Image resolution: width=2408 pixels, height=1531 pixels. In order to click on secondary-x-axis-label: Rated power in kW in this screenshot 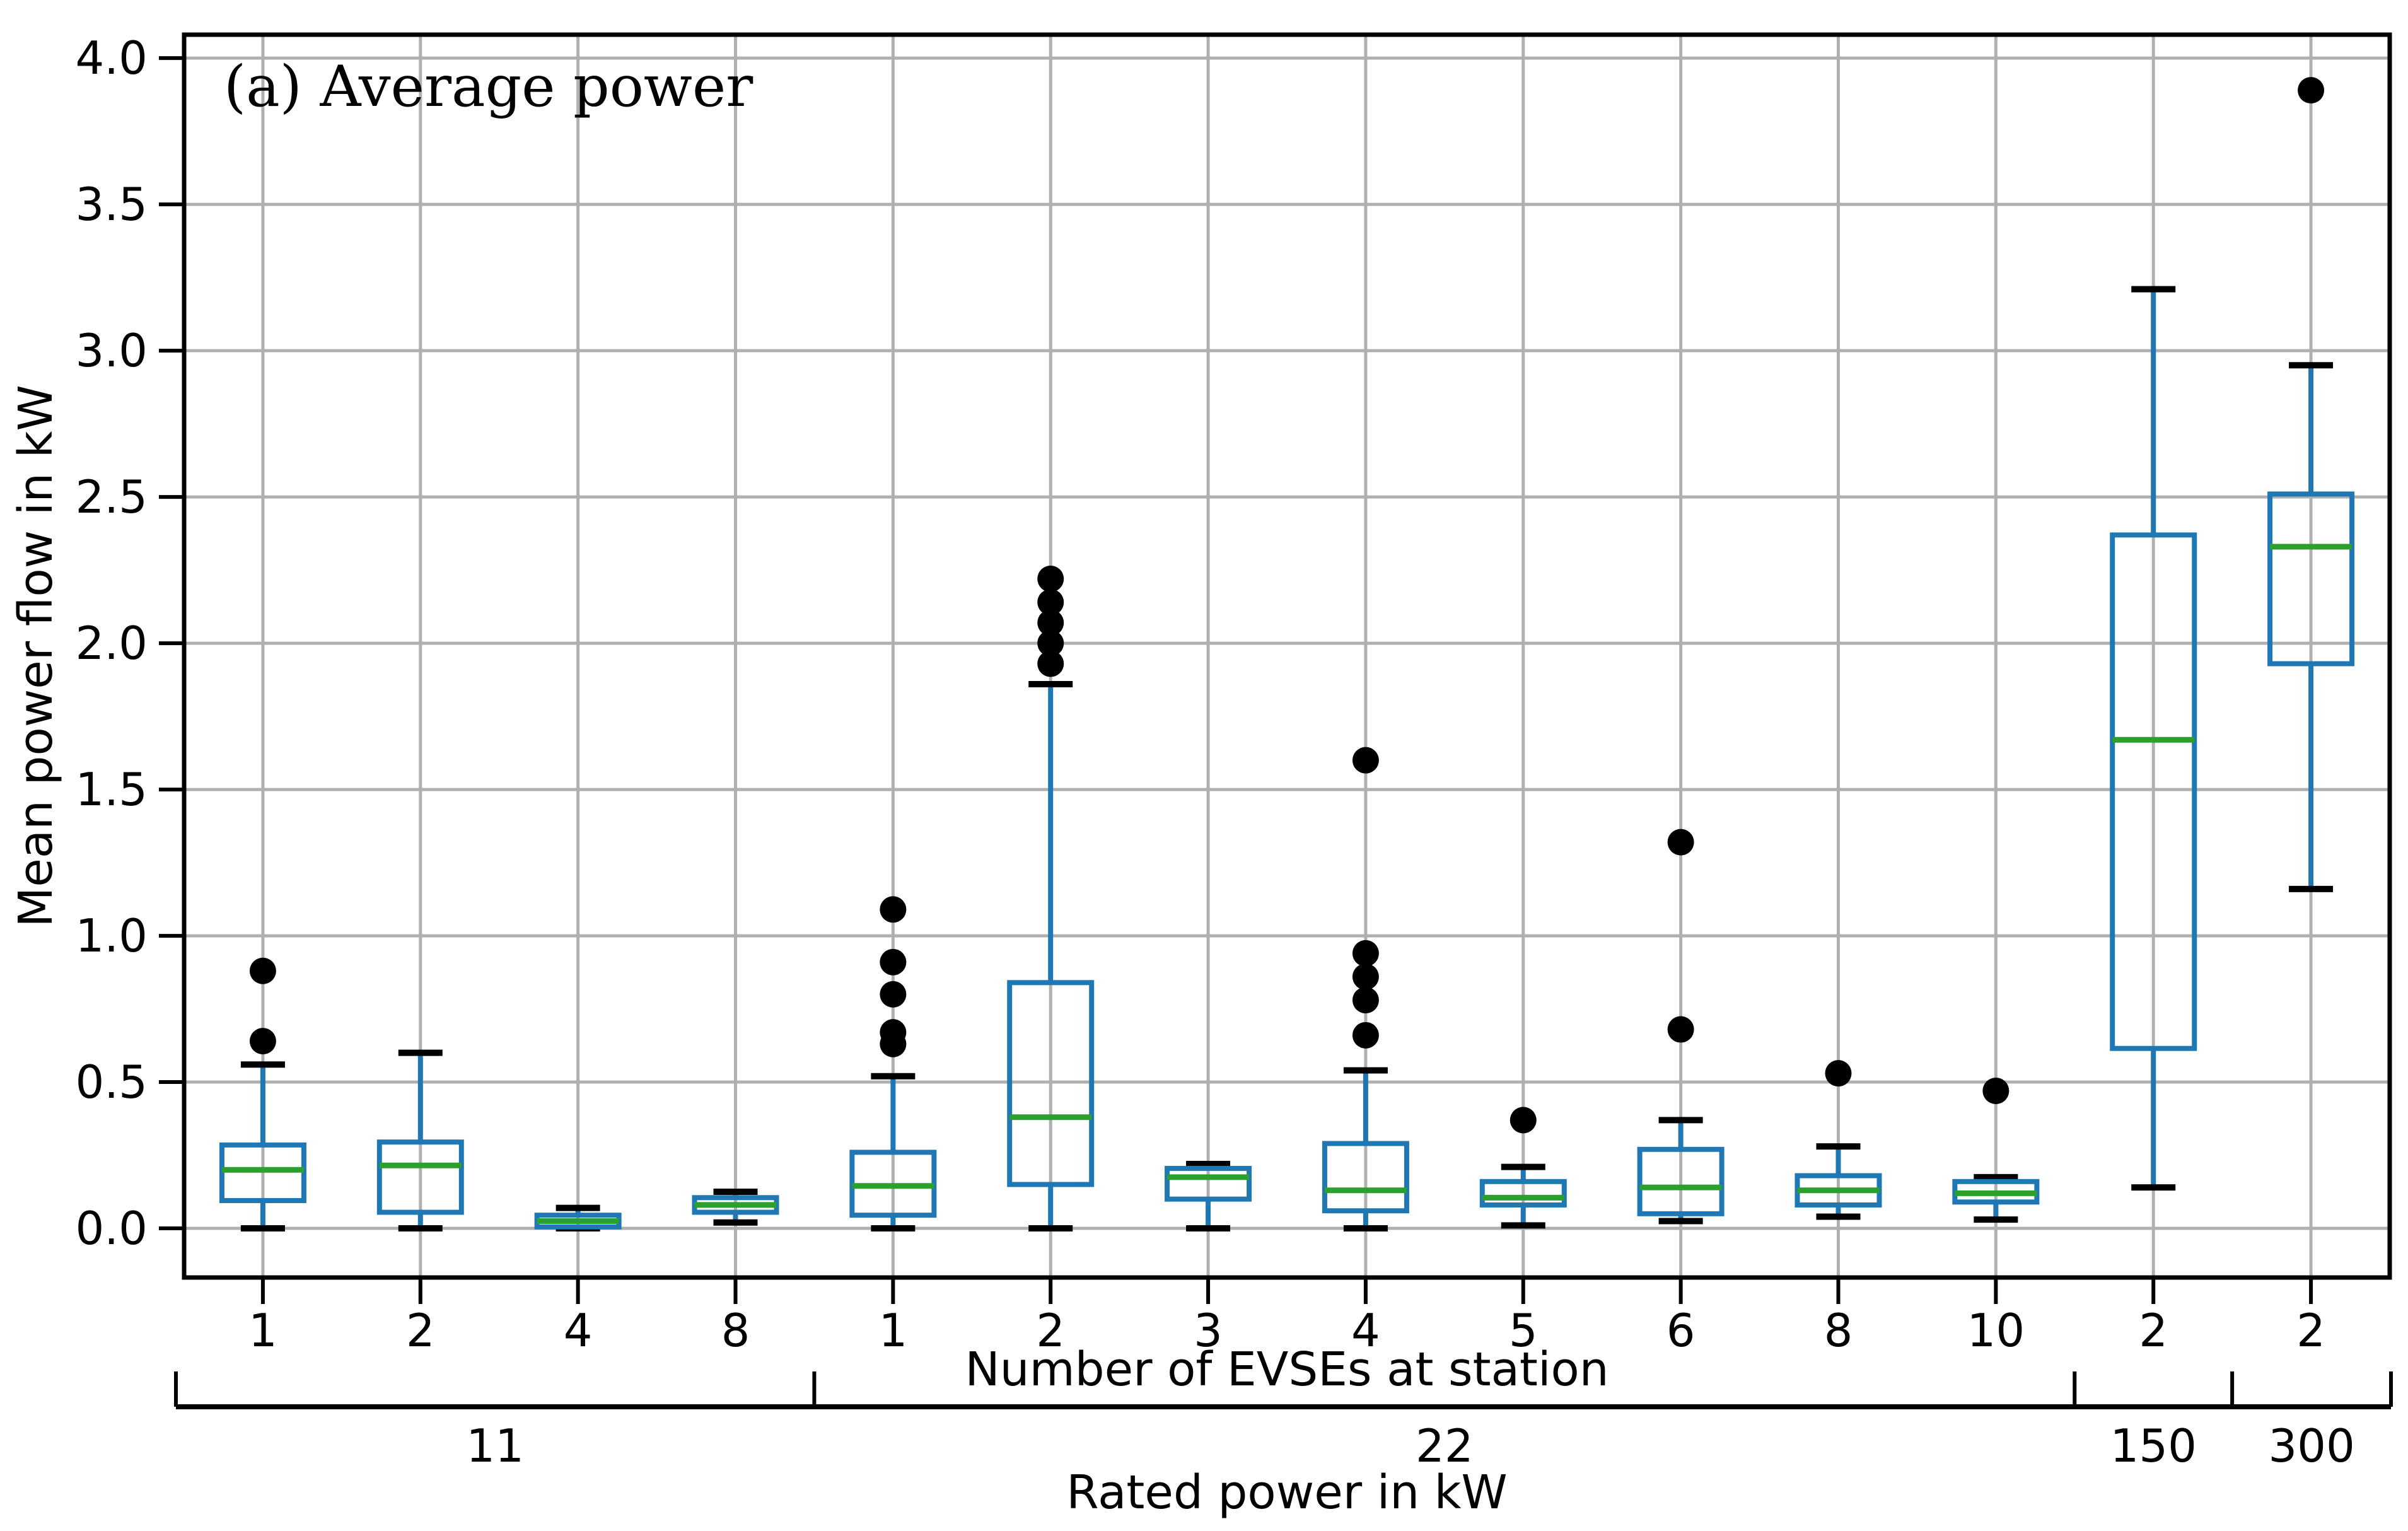, I will do `click(1286, 1493)`.